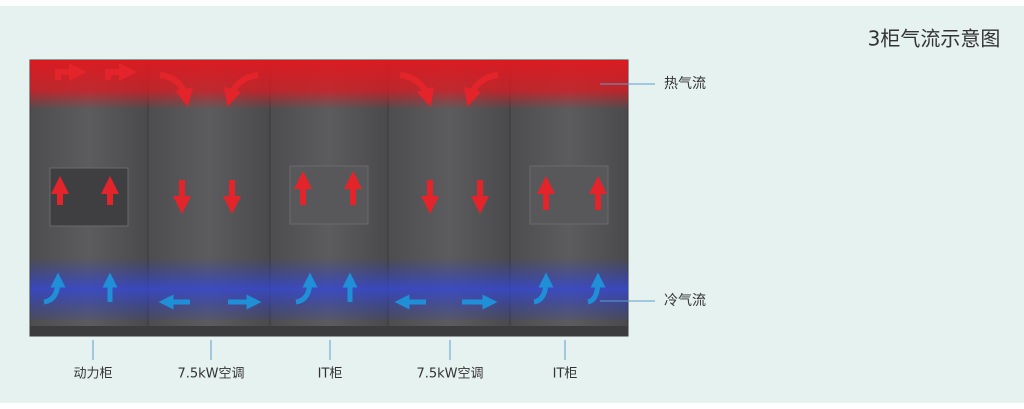 This screenshot has height=409, width=1024. I want to click on cold-band, so click(329, 289).